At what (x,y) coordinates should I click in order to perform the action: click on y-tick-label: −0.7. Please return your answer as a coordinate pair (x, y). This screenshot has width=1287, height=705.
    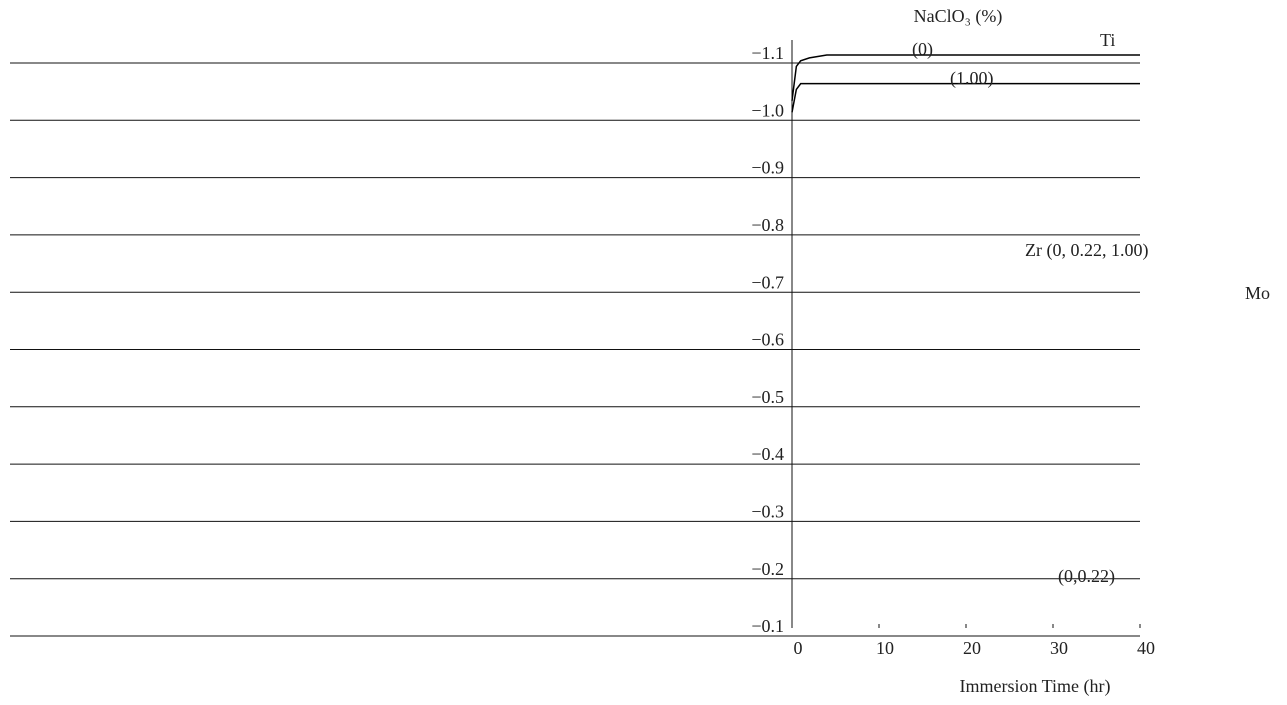
    Looking at the image, I should click on (767, 282).